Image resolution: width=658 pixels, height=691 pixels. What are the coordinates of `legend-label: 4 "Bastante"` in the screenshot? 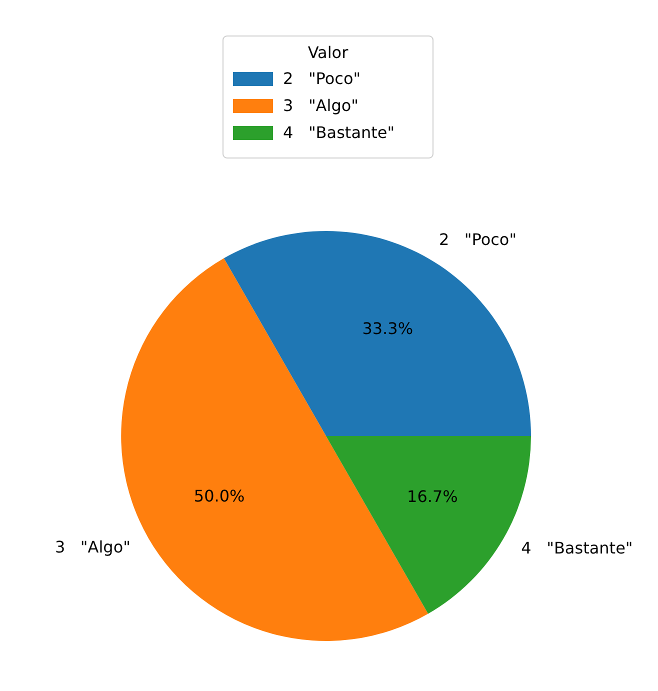 It's located at (339, 132).